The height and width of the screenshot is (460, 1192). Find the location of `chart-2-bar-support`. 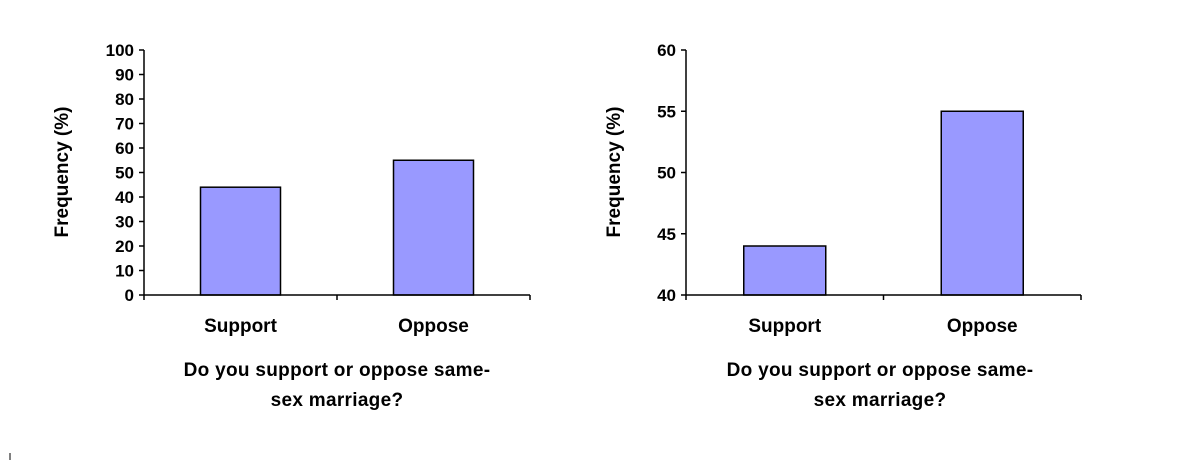

chart-2-bar-support is located at coordinates (785, 270).